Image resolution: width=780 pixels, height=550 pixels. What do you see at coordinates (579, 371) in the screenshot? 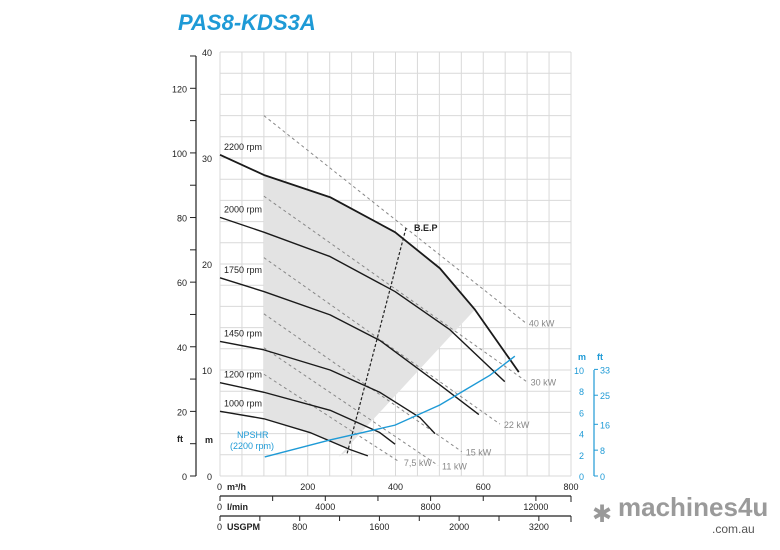
I see `y2-tick-m: 10` at bounding box center [579, 371].